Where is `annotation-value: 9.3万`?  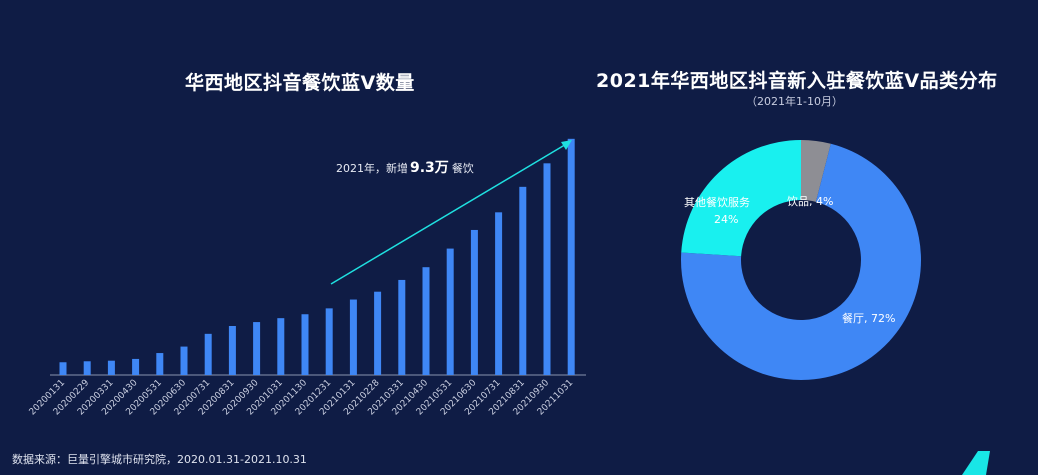 annotation-value: 9.3万 is located at coordinates (429, 168).